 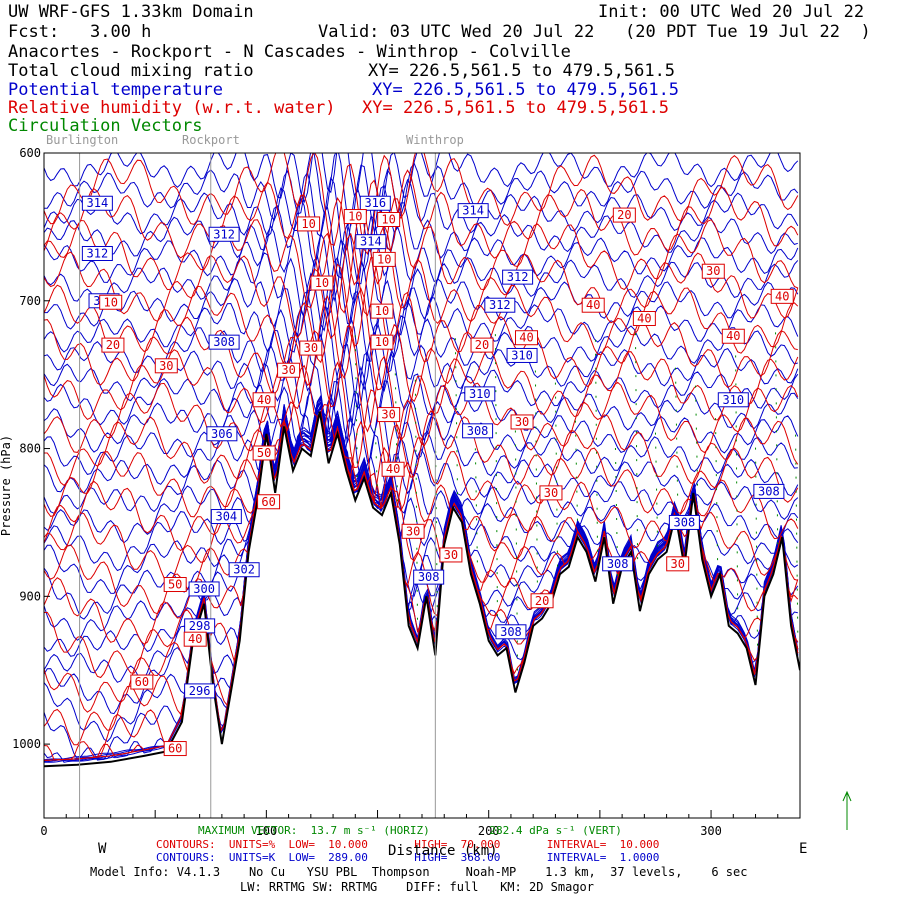 I want to click on field-rh: Relative humidity (w.r.t. water), so click(x=172, y=108).